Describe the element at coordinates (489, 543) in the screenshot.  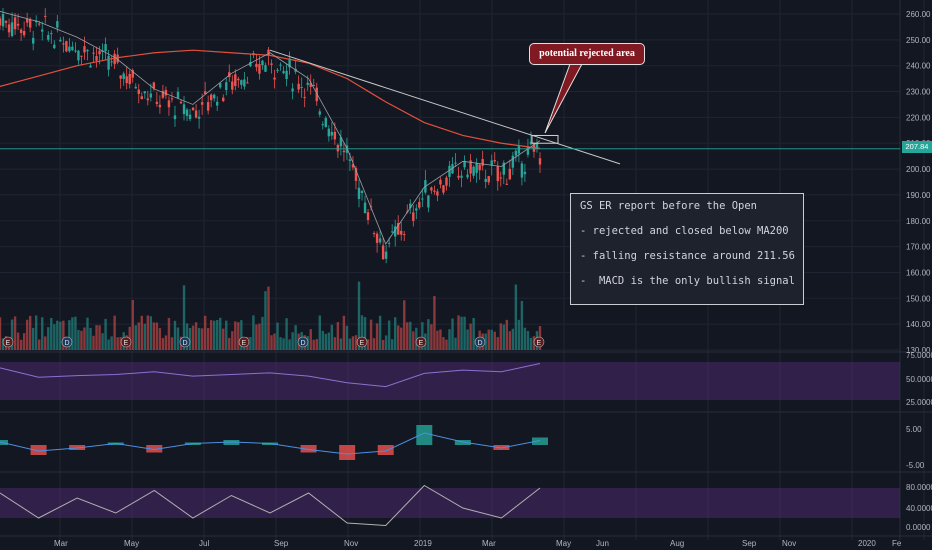
I see `time-tick-label: Mar` at that location.